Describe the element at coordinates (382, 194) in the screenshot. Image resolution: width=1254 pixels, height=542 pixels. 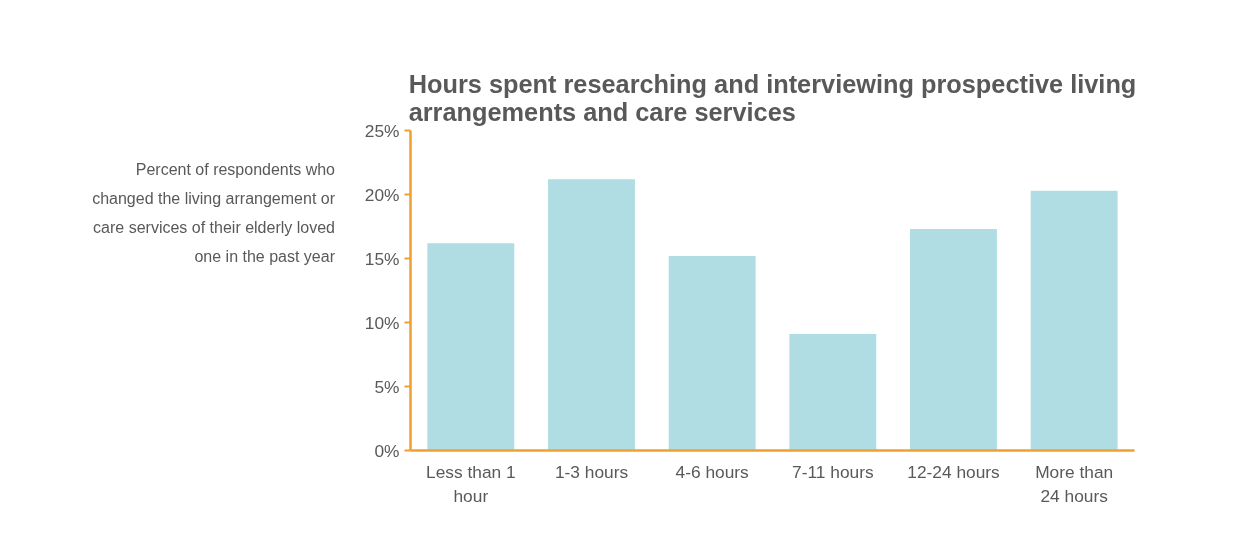
I see `y-tick-label: 20%` at that location.